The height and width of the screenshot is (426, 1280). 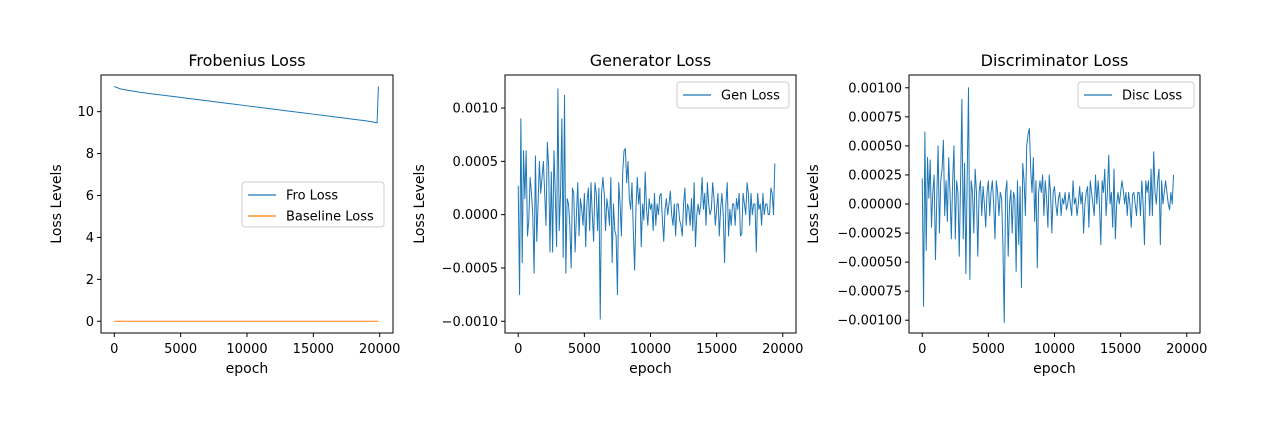 I want to click on y-tick-label: 6, so click(x=90, y=196).